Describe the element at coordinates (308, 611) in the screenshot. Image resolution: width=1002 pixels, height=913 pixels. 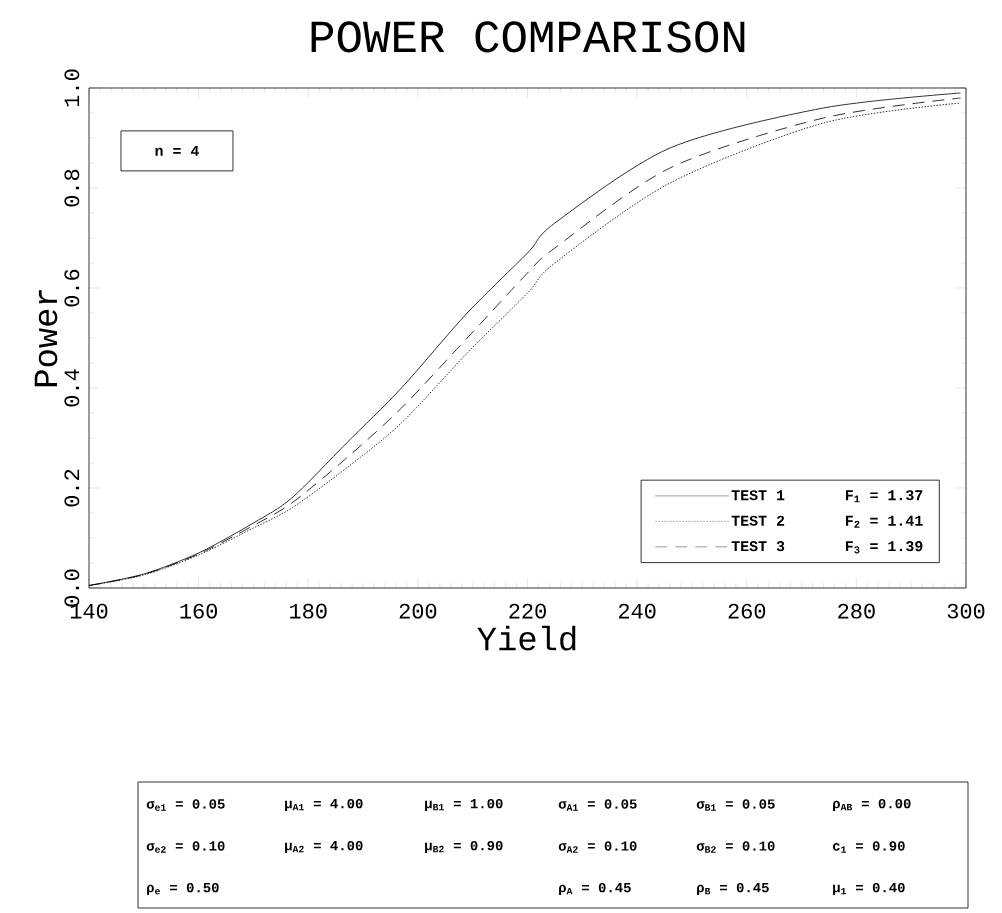
I see `x-tick-label: 180` at that location.